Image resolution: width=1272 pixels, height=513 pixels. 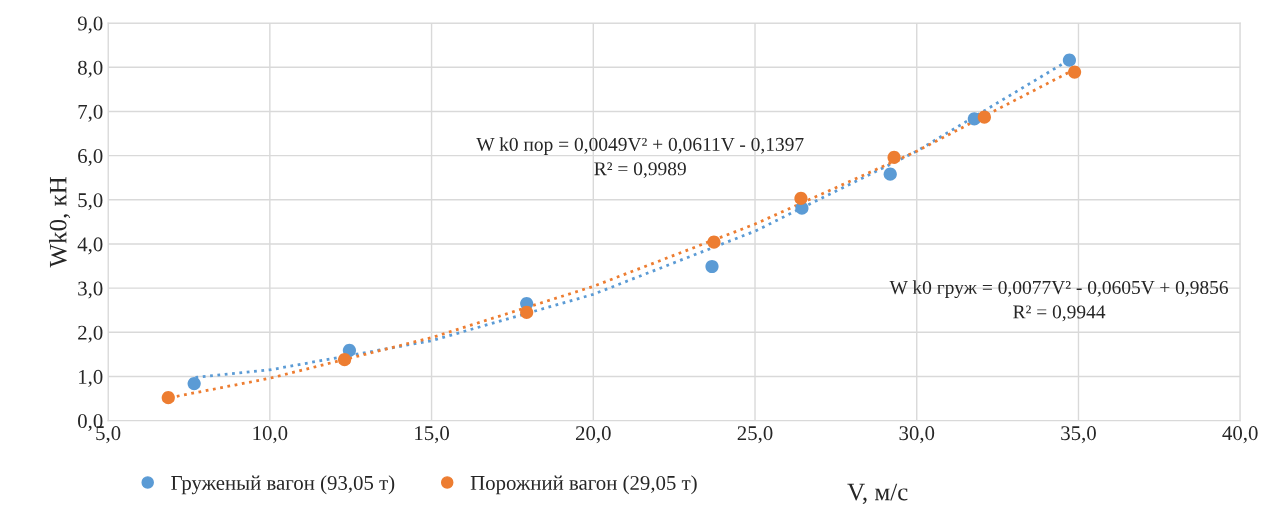 I want to click on y-tick-label: 5,0, so click(x=90, y=202).